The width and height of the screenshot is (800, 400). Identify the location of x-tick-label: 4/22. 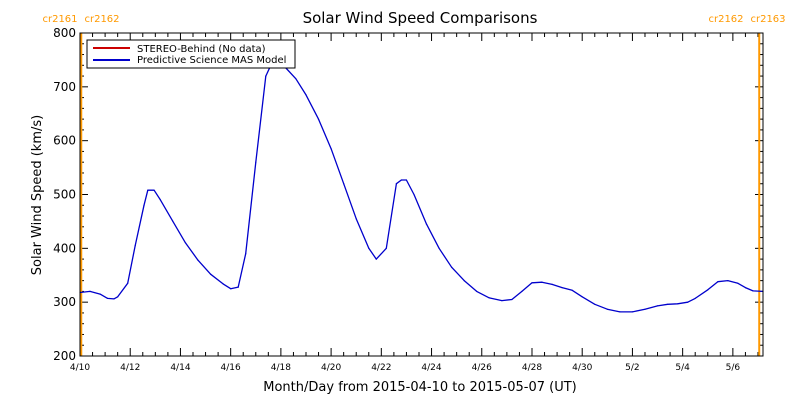
(381, 368).